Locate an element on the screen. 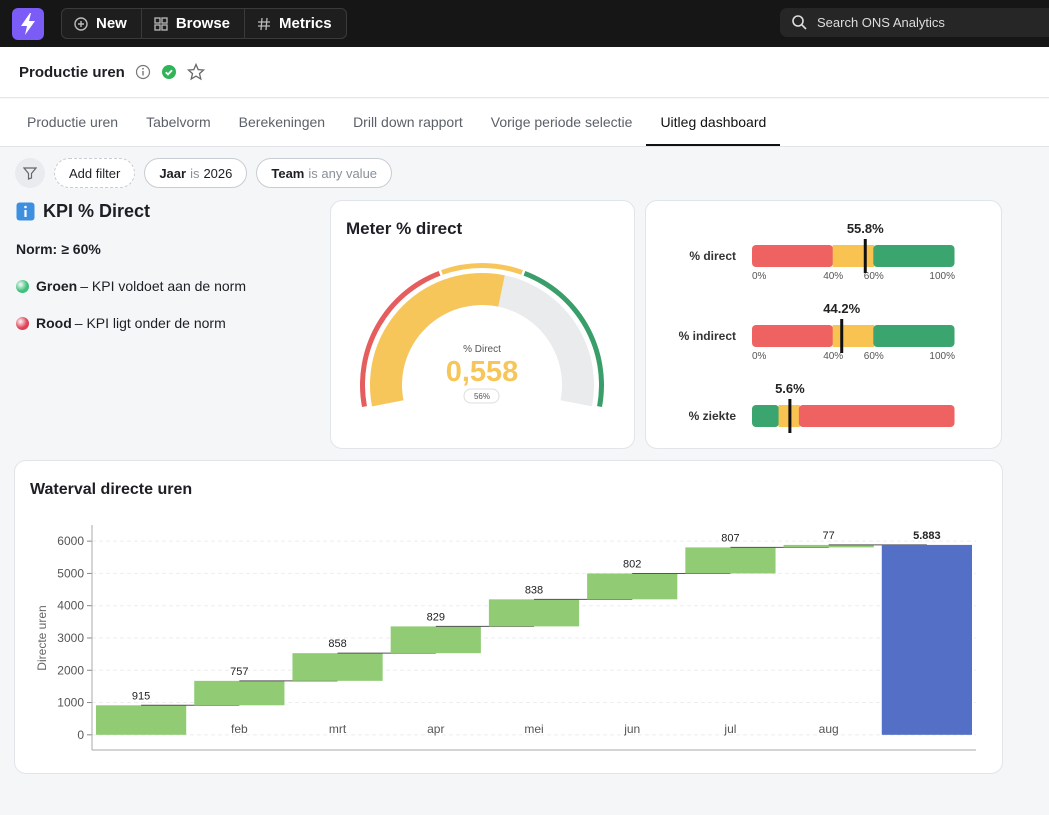 This screenshot has height=815, width=1049. value-label: 915 is located at coordinates (141, 696).